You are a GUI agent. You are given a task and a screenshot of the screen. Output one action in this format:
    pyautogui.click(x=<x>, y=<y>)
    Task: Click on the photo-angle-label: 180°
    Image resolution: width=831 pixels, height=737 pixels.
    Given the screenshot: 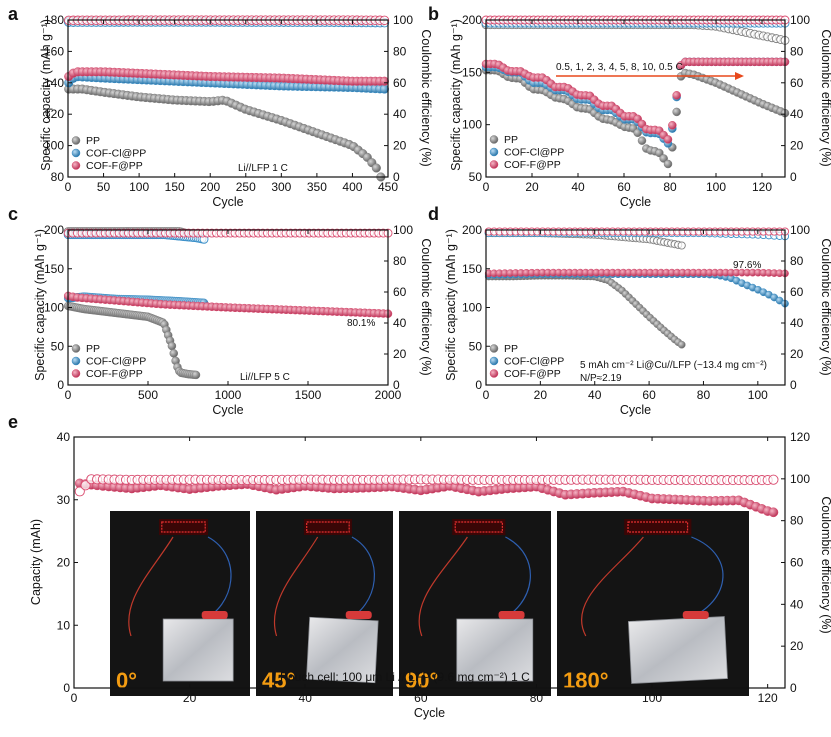 What is the action you would take?
    pyautogui.click(x=586, y=680)
    